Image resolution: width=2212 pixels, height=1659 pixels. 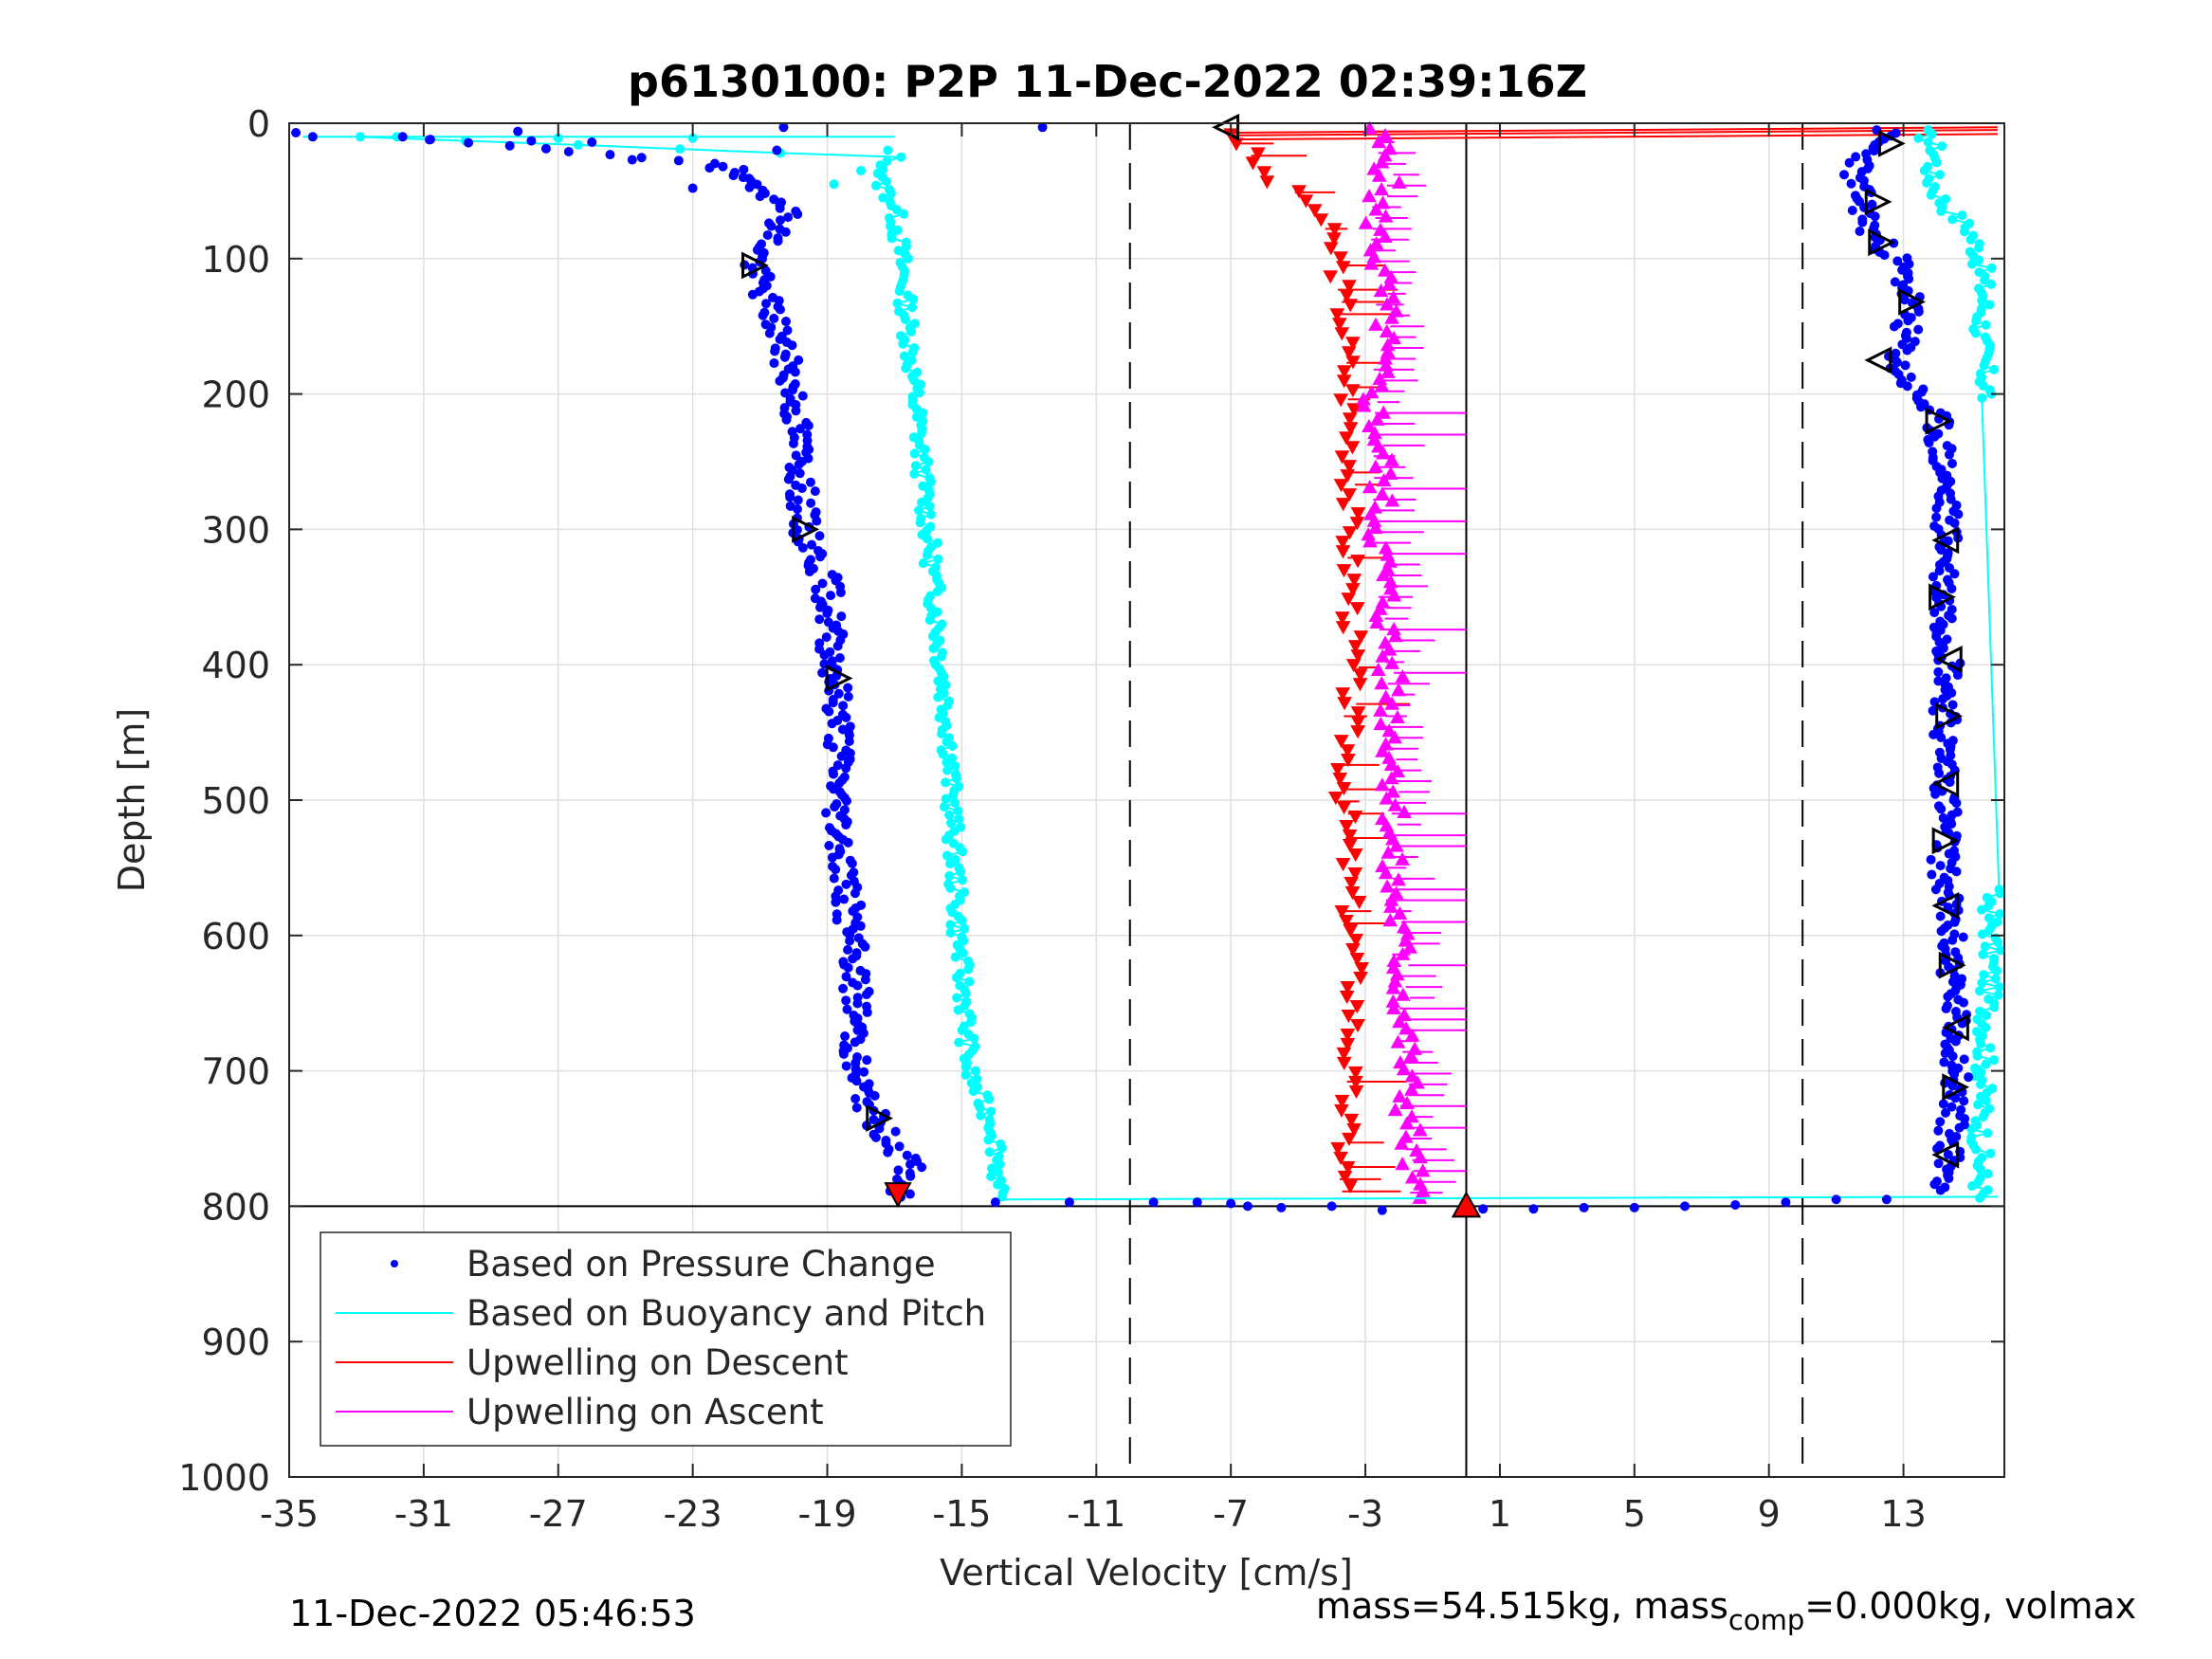 I want to click on buoyancy-bottom-line, so click(x=1496, y=1198).